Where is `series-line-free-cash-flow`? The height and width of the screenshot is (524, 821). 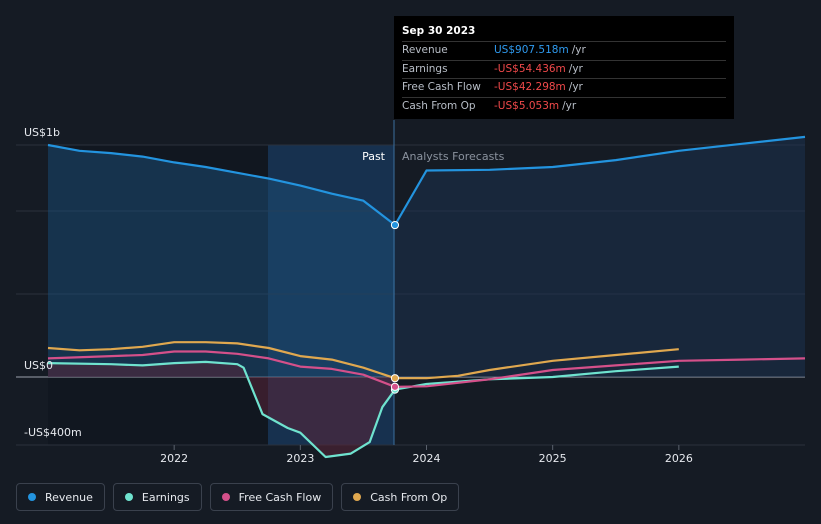
series-line-free-cash-flow is located at coordinates (426, 369).